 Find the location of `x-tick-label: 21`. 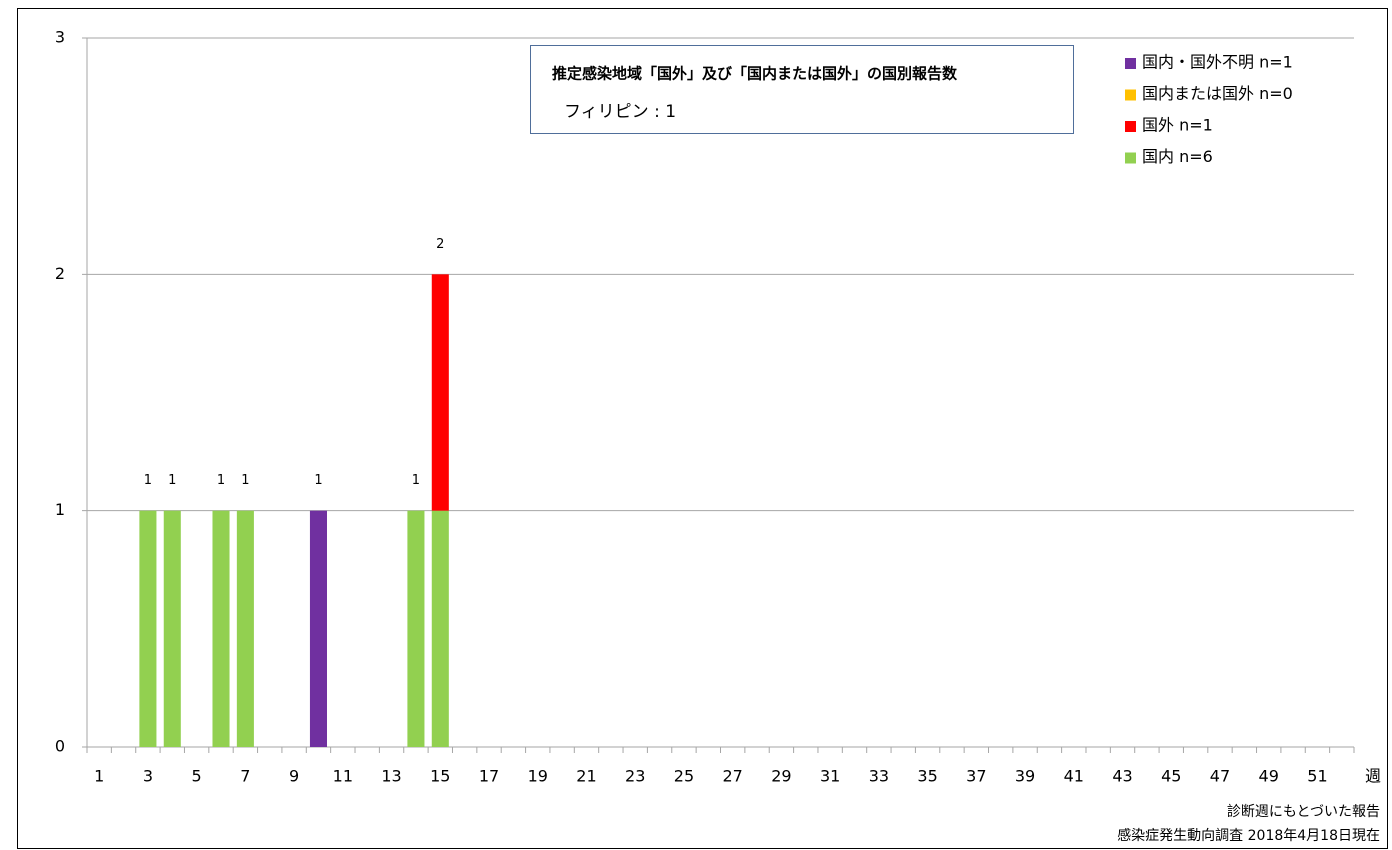

x-tick-label: 21 is located at coordinates (586, 776).